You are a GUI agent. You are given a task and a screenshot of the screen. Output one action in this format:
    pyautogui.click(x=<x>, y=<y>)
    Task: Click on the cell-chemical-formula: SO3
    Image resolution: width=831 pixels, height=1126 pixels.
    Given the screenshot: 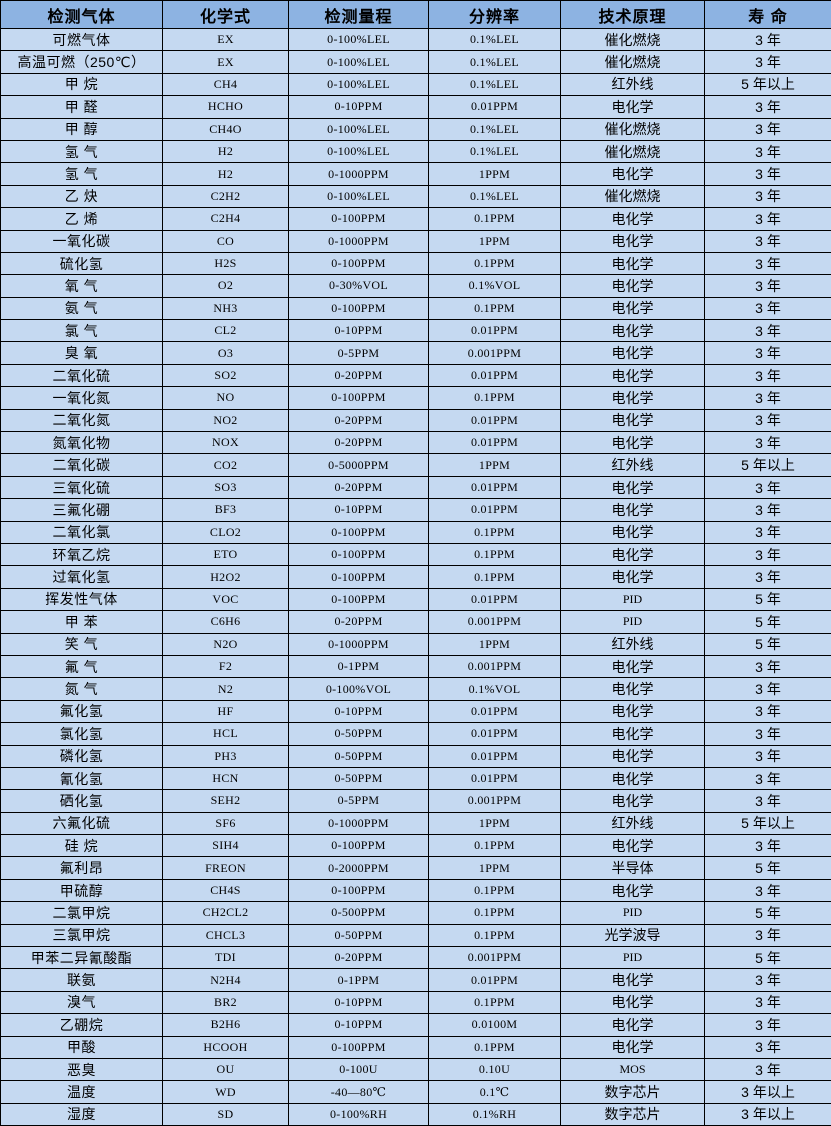 What is the action you would take?
    pyautogui.click(x=226, y=487)
    